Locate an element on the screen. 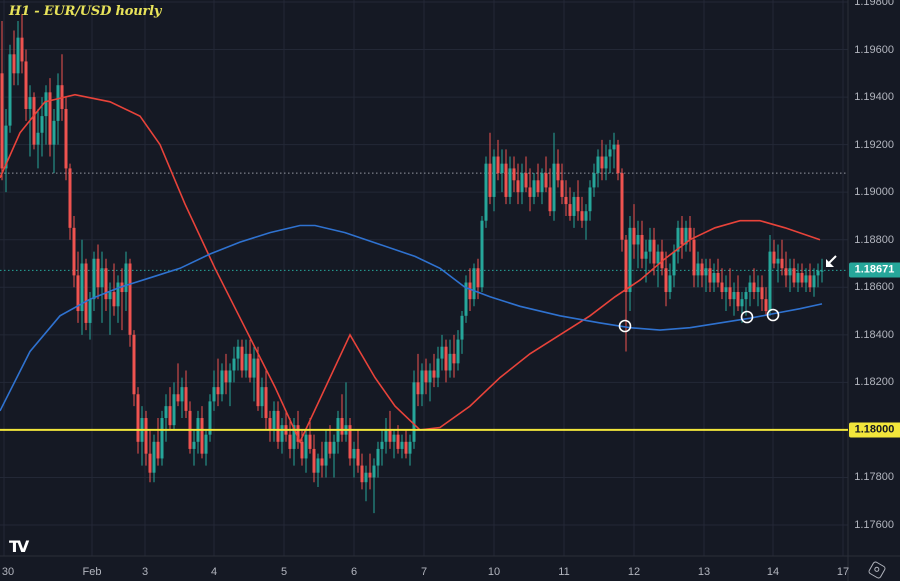 The height and width of the screenshot is (581, 900). price-tick-label: 1.19400 is located at coordinates (874, 97).